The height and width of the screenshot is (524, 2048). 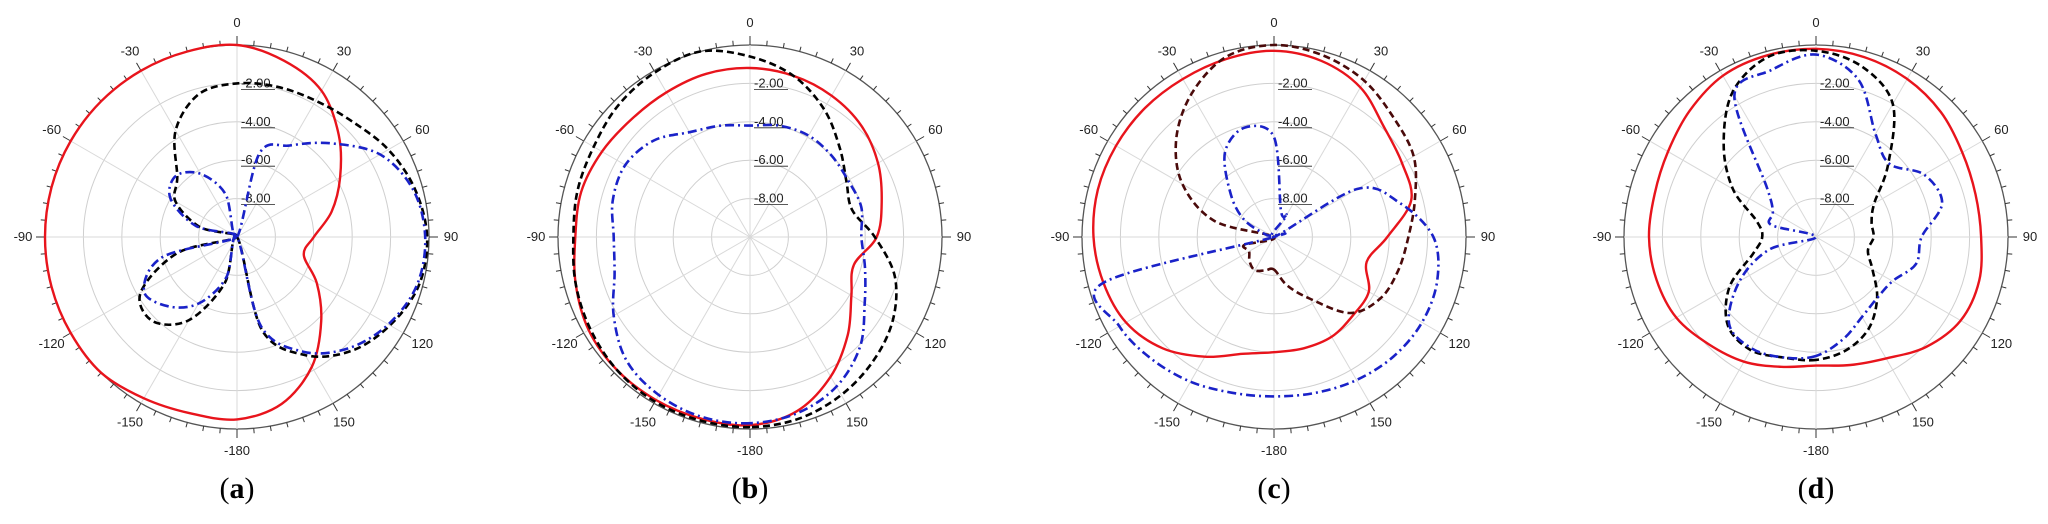 I want to click on panel-caption: (c), so click(x=1273, y=488).